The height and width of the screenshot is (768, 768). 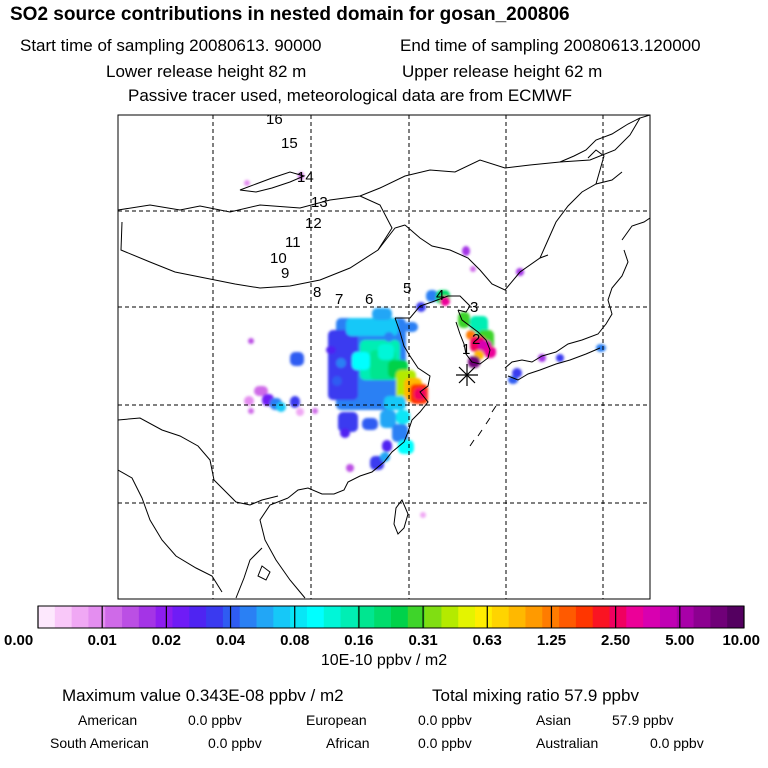 I want to click on ryukyu-islands, so click(x=483, y=426).